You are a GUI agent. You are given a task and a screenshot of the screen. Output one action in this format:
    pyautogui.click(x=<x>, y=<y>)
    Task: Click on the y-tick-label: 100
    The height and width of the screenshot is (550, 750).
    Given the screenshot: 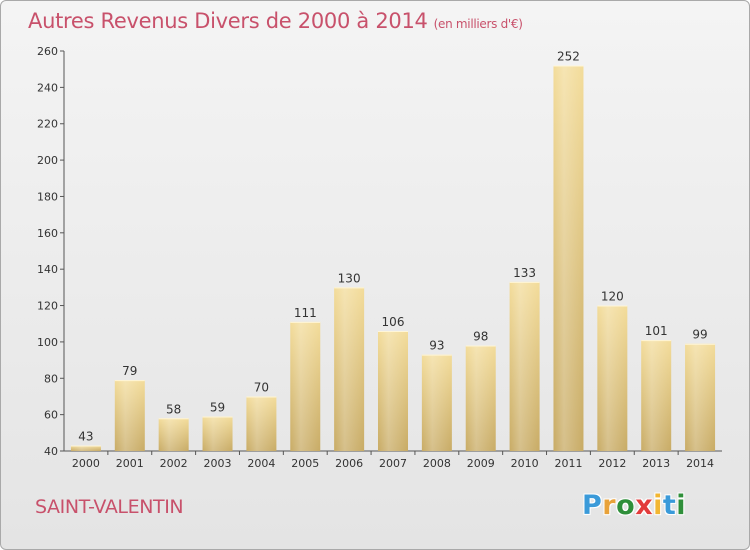 What is the action you would take?
    pyautogui.click(x=47, y=342)
    